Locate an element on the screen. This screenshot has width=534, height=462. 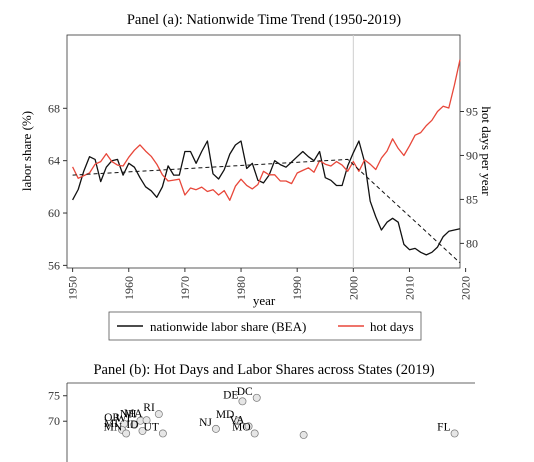
left-axis-ticks: 56 60 64 68 is located at coordinates (57, 186).